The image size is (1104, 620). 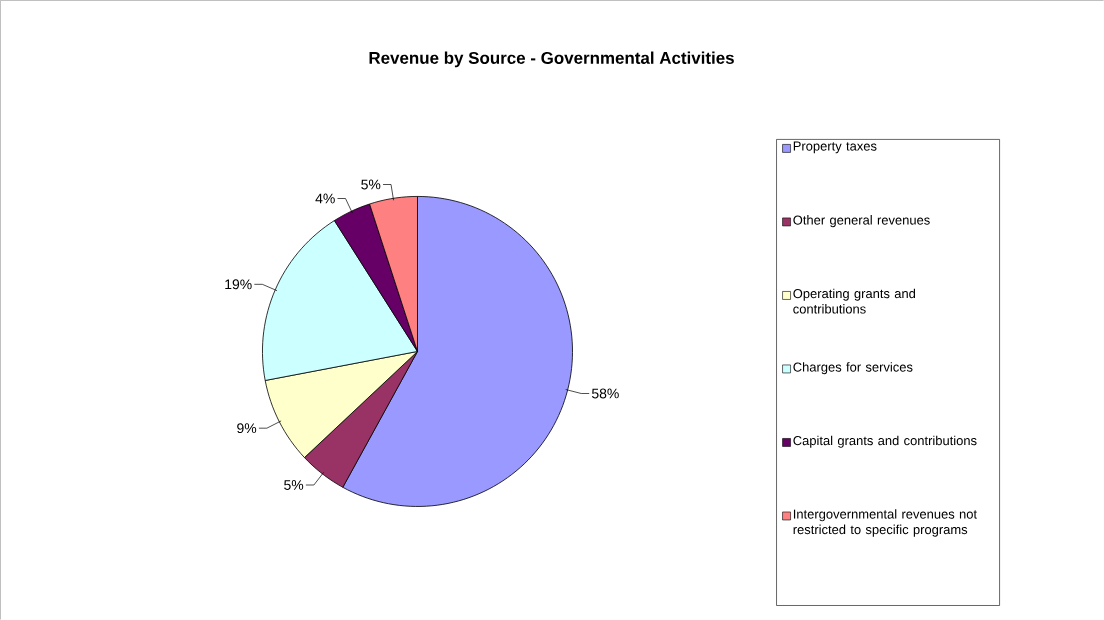 I want to click on data-label: 19%, so click(x=238, y=284).